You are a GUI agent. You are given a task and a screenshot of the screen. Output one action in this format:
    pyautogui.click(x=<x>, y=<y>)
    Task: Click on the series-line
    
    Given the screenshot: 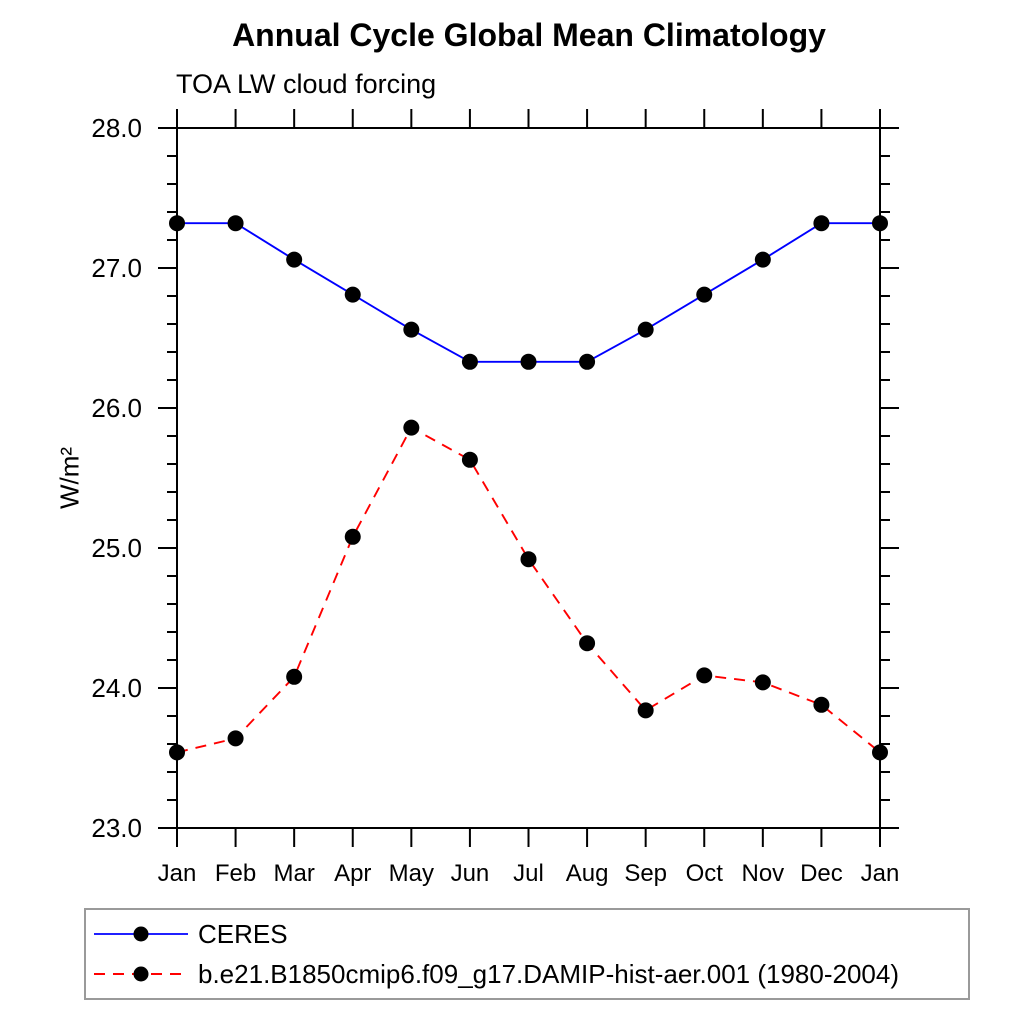 What is the action you would take?
    pyautogui.click(x=528, y=292)
    